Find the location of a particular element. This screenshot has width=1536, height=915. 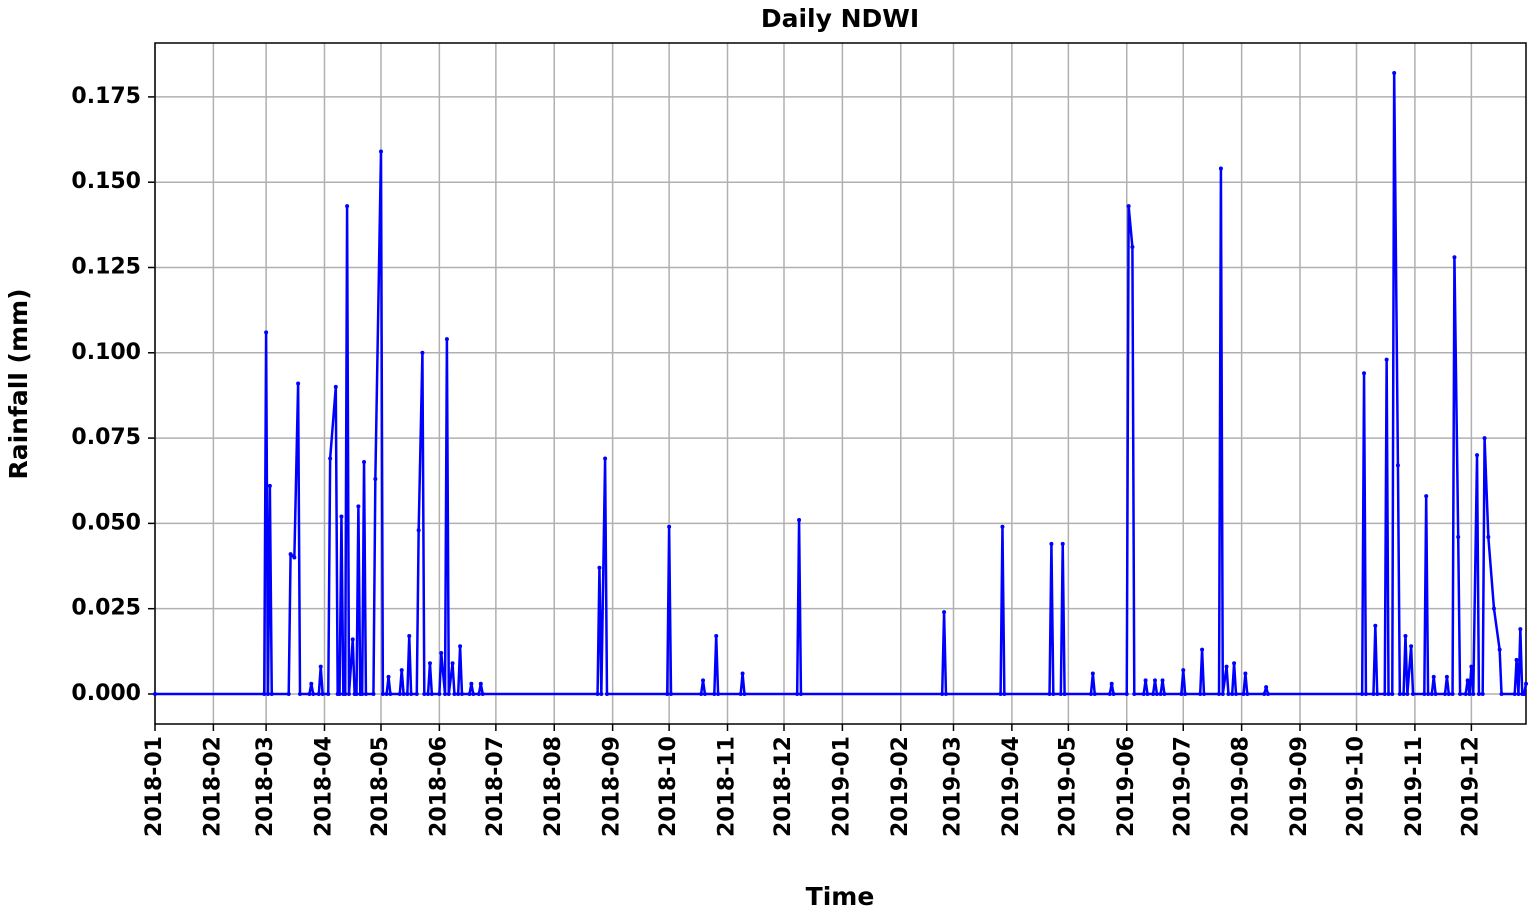

x-tick-label: 2019-10 is located at coordinates (1356, 786).